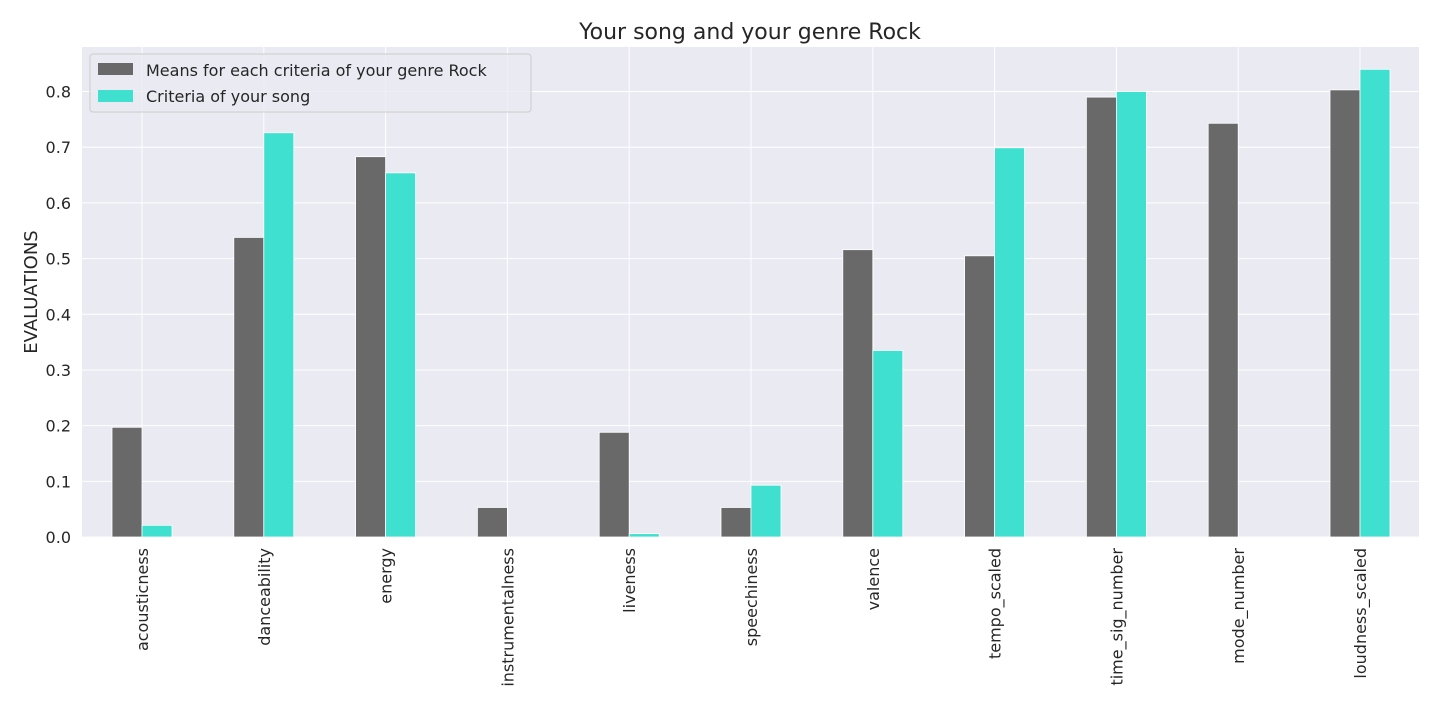  Describe the element at coordinates (1239, 606) in the screenshot. I see `x-tick-label: mode_number` at that location.